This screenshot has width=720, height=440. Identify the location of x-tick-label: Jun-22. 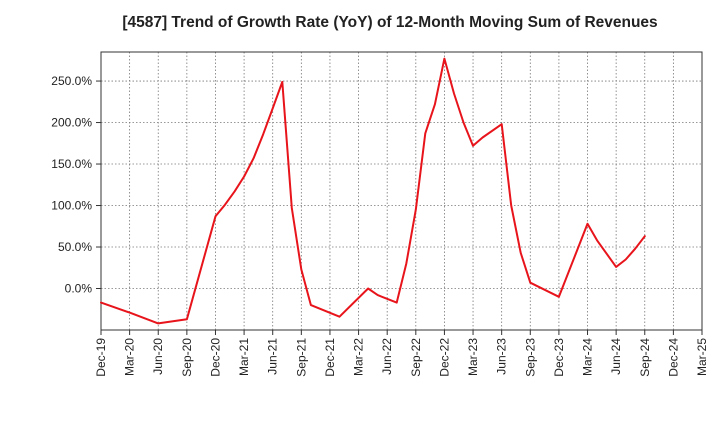
(387, 356).